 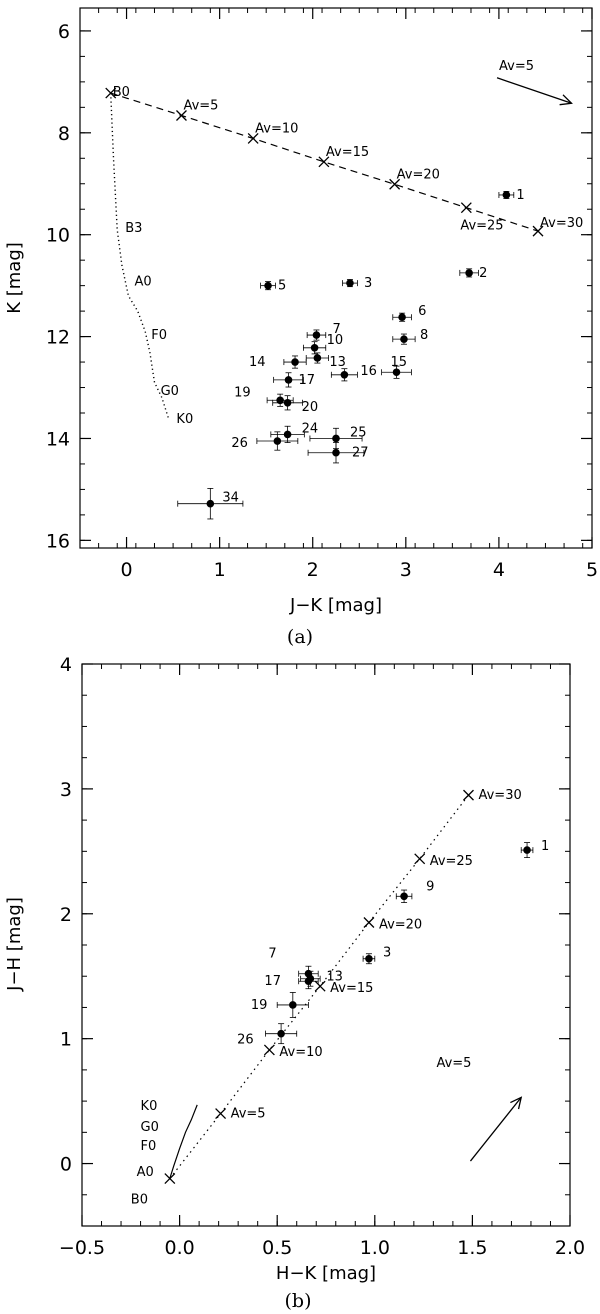 I want to click on extinction-arrow-label: Av=5, so click(x=453, y=1063).